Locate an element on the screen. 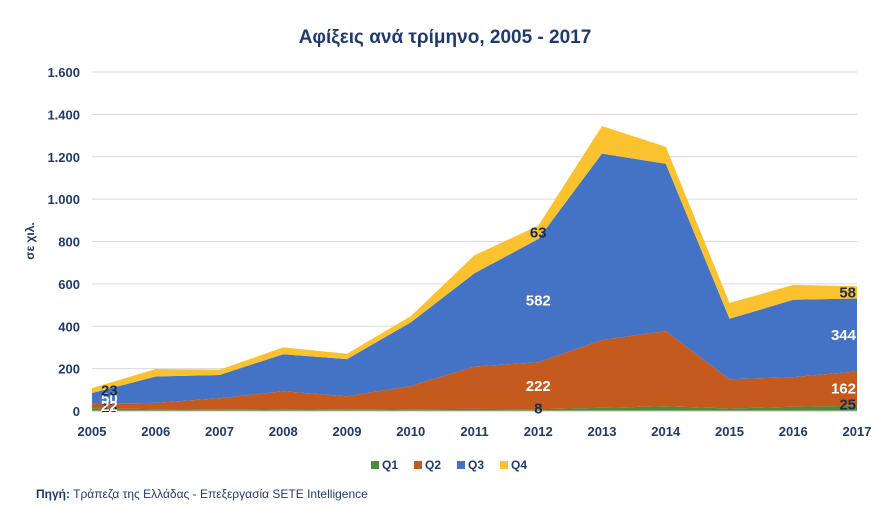 This screenshot has width=890, height=509. area-q2 is located at coordinates (474, 370).